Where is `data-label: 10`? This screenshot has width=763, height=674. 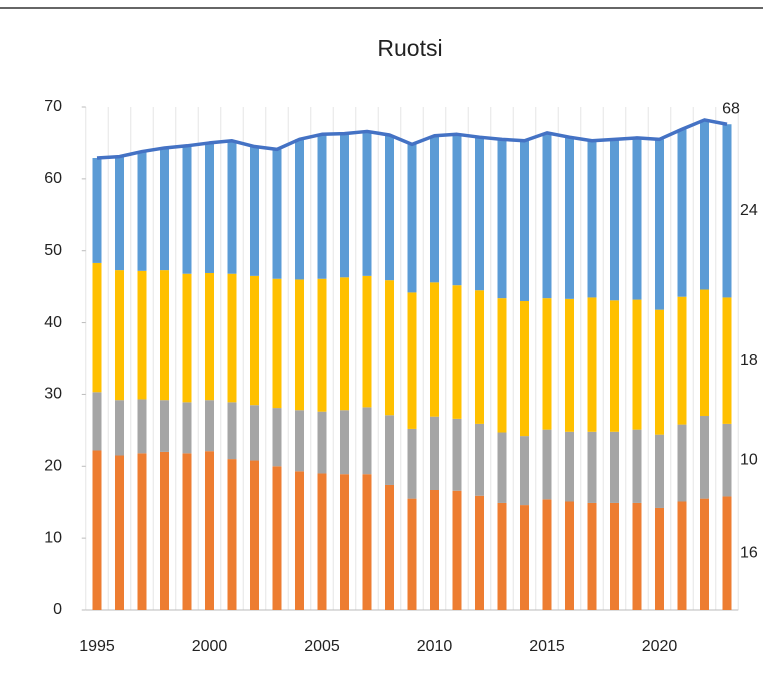
data-label: 10 is located at coordinates (749, 459).